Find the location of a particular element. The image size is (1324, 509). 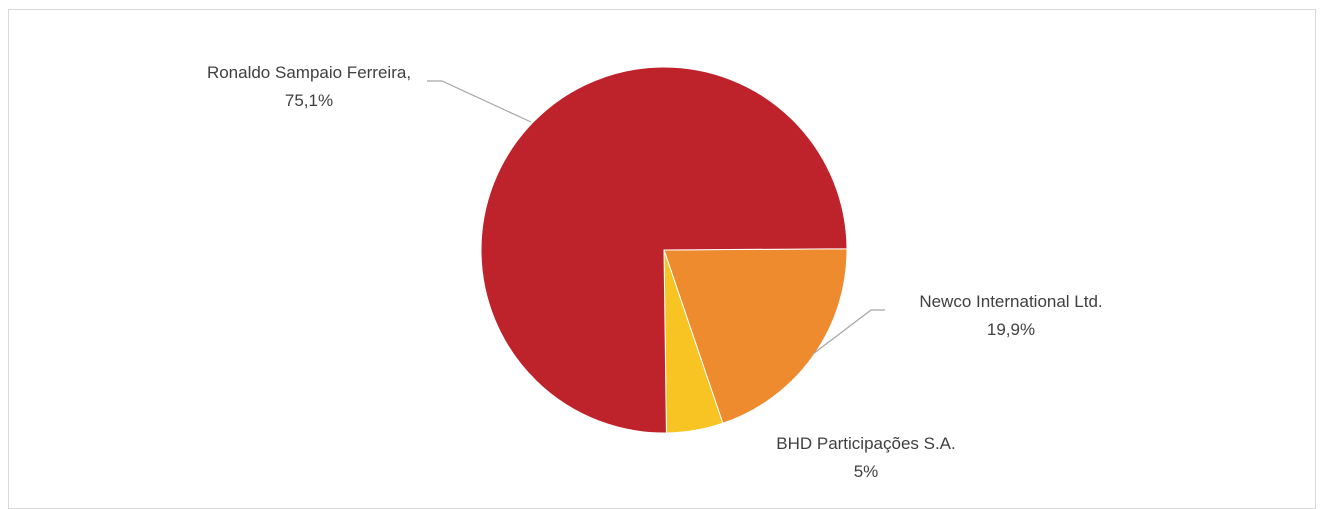

label-newco-value: 19,9% is located at coordinates (1011, 329).